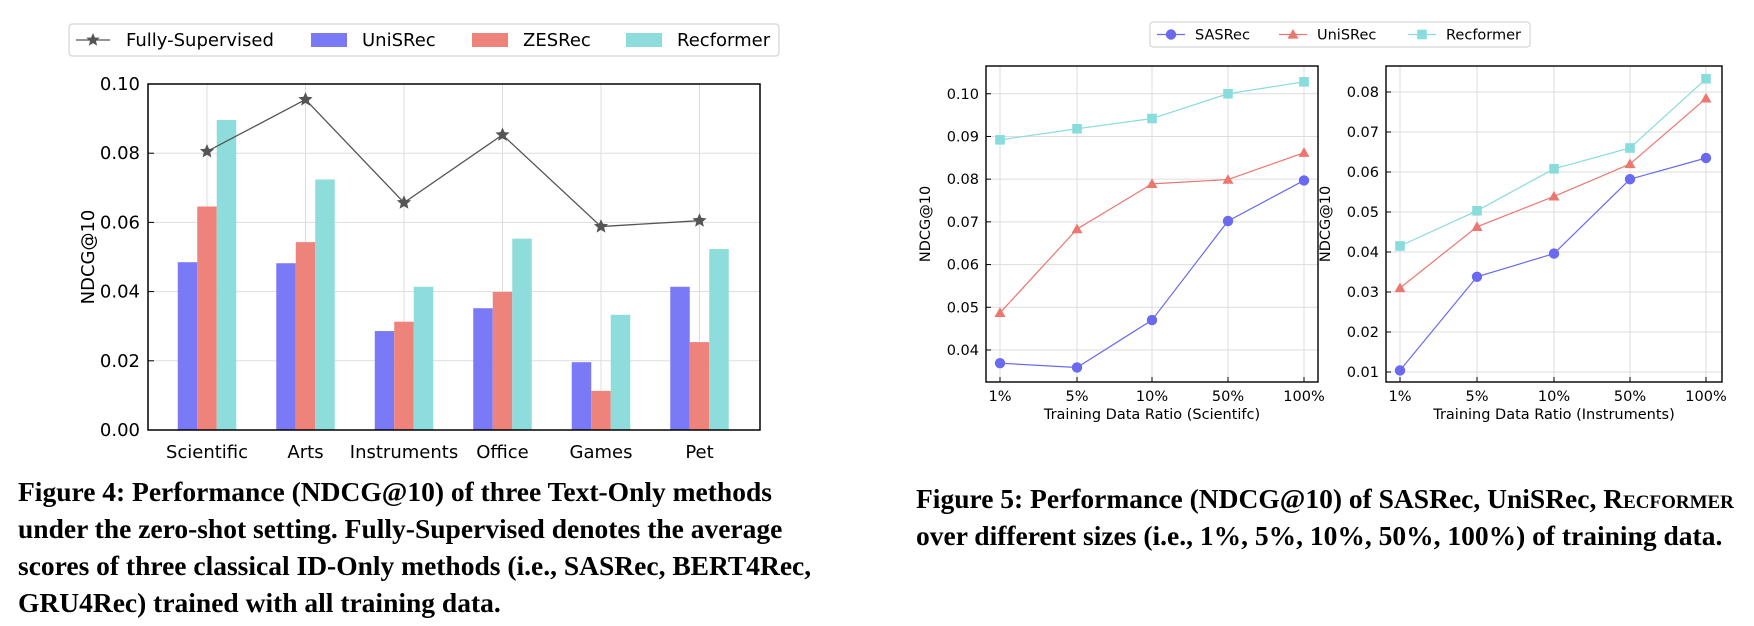 The image size is (1754, 626). What do you see at coordinates (1363, 133) in the screenshot?
I see `fig5b-ytick-label: 0.07` at bounding box center [1363, 133].